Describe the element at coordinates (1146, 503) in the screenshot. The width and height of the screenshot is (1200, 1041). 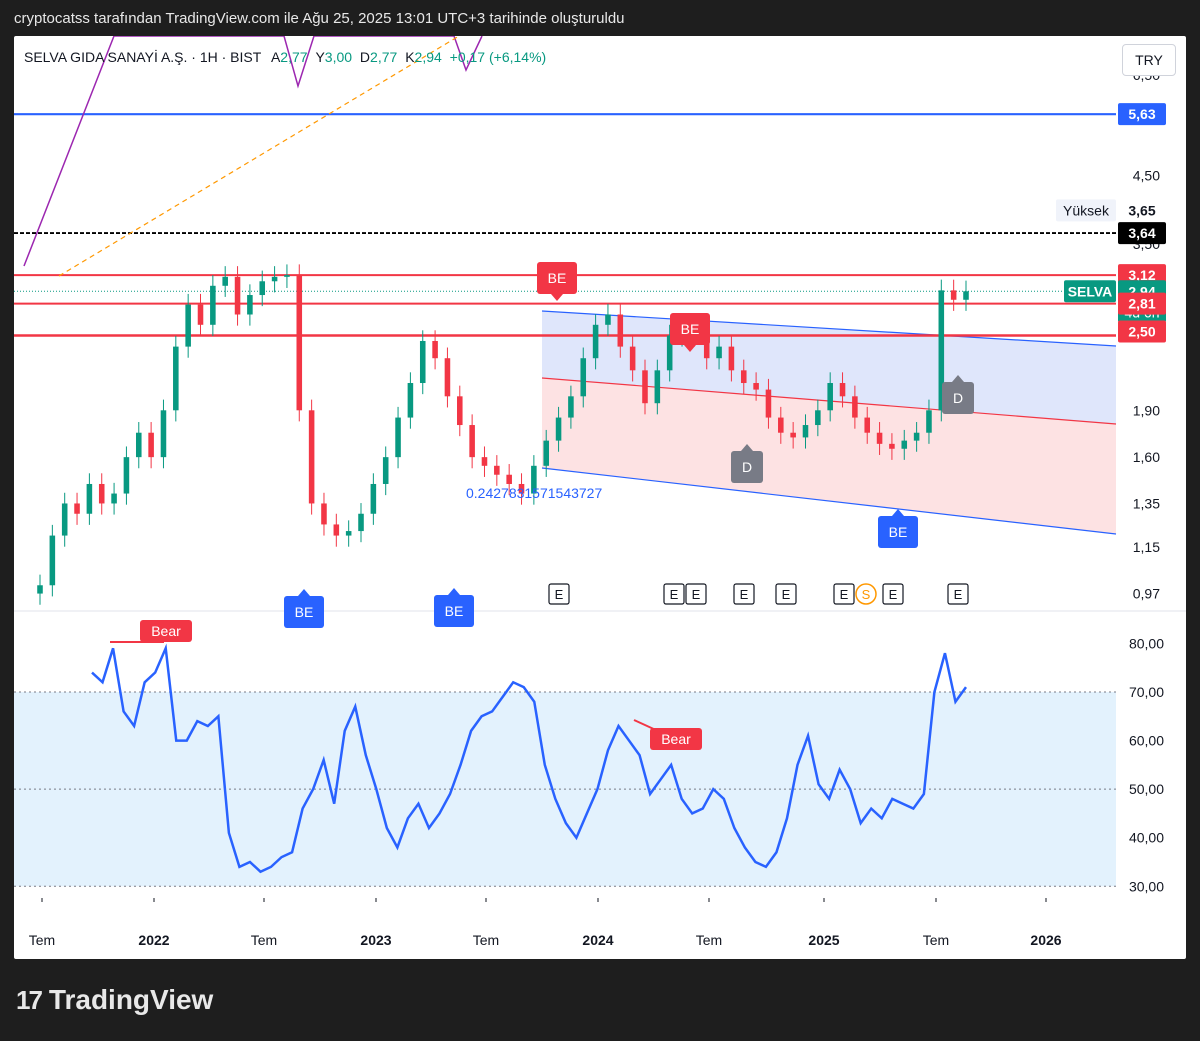
I see `price-axis-tick: 1,35` at that location.